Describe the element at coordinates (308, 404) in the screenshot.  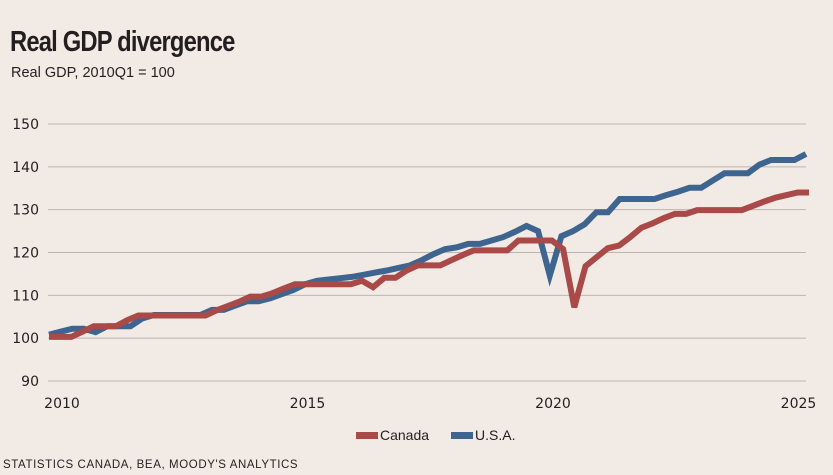
I see `x-tick-label: 2015` at that location.